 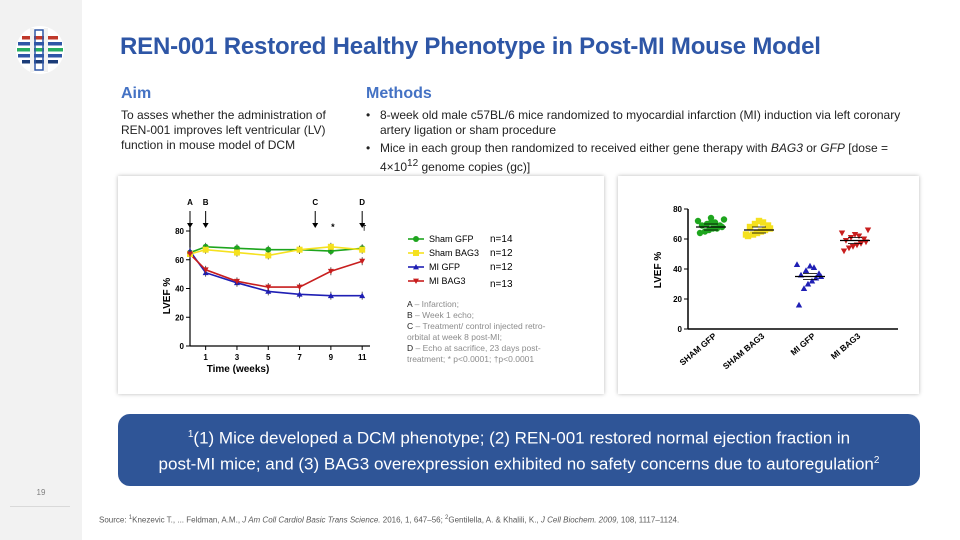 I want to click on methods-heading: Methods, so click(x=399, y=93).